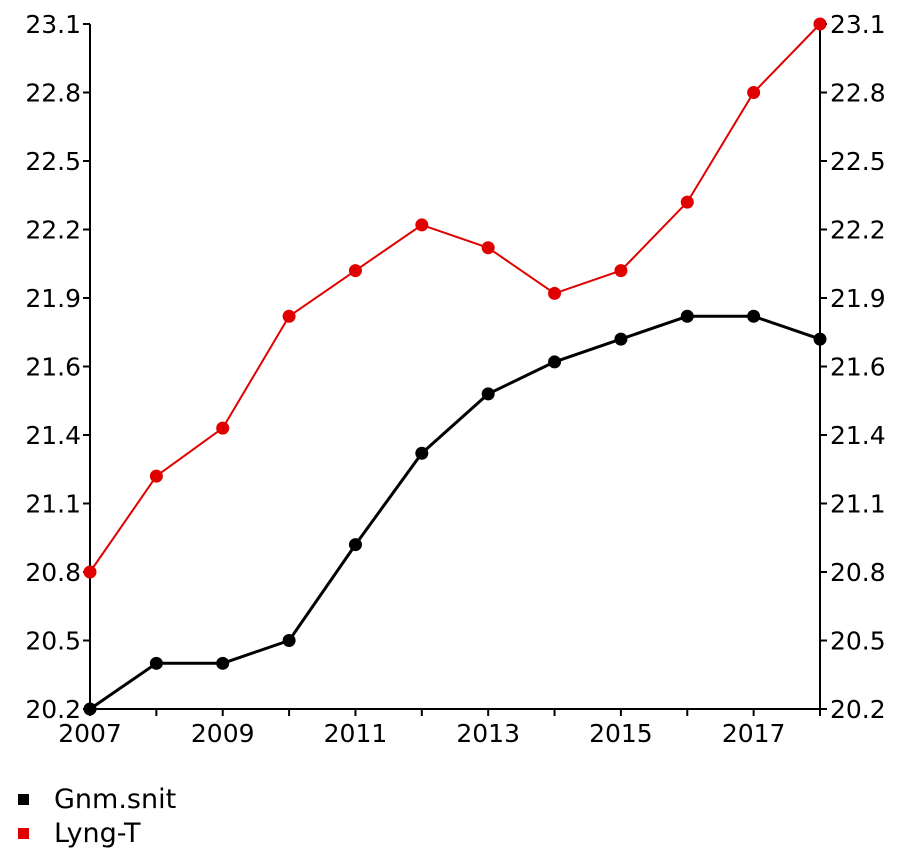  Describe the element at coordinates (53, 709) in the screenshot. I see `y-tick-label-left: 20.2` at that location.